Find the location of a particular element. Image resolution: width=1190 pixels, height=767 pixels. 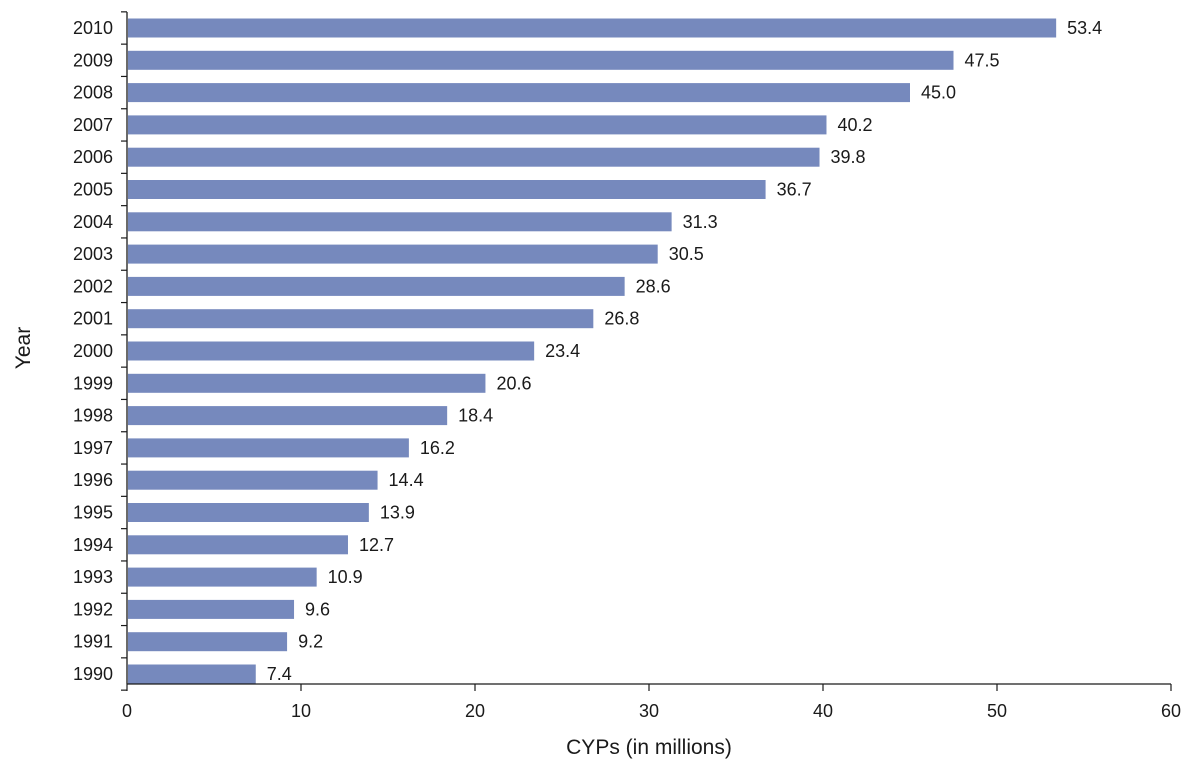

bar-2009 is located at coordinates (541, 60).